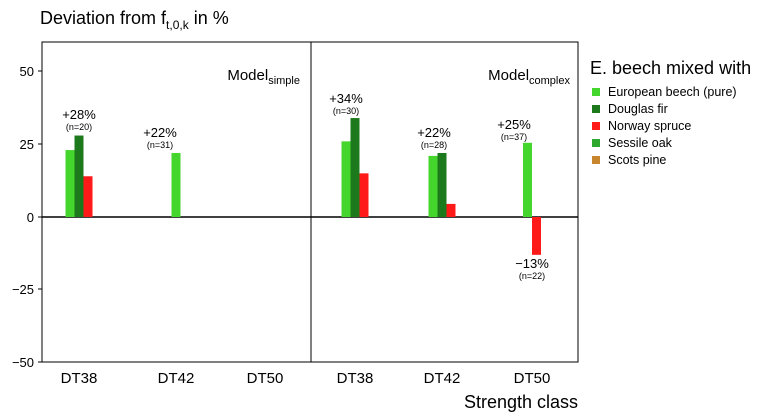 Image resolution: width=766 pixels, height=414 pixels. Describe the element at coordinates (521, 402) in the screenshot. I see `x-axis-title: Strength class` at that location.